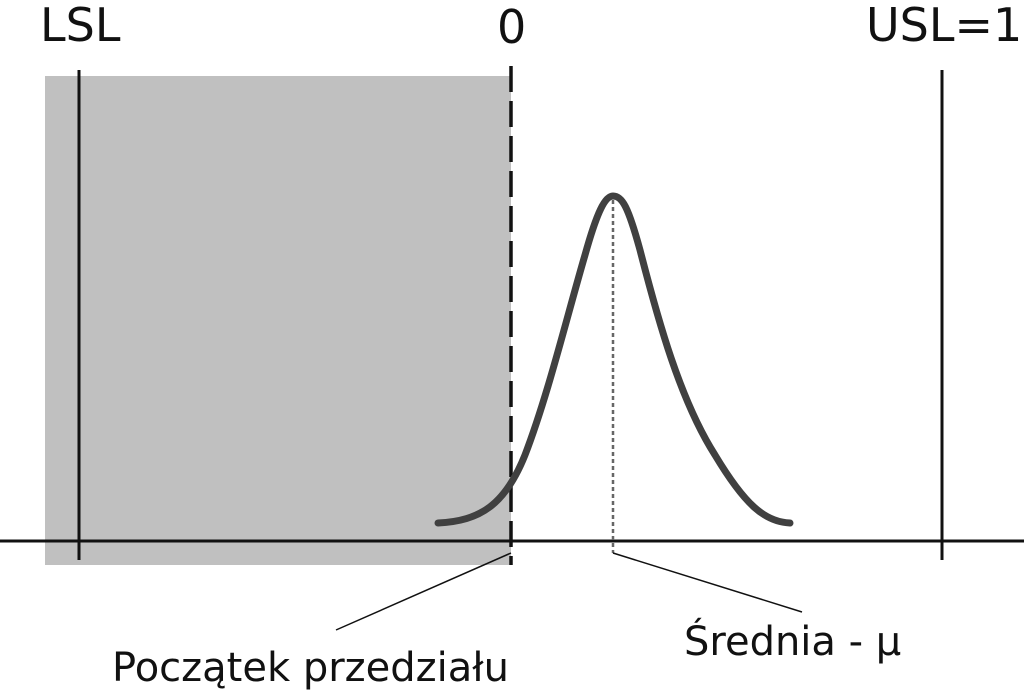 This screenshot has width=1024, height=699. I want to click on lsl-label: LSL, so click(80, 26).